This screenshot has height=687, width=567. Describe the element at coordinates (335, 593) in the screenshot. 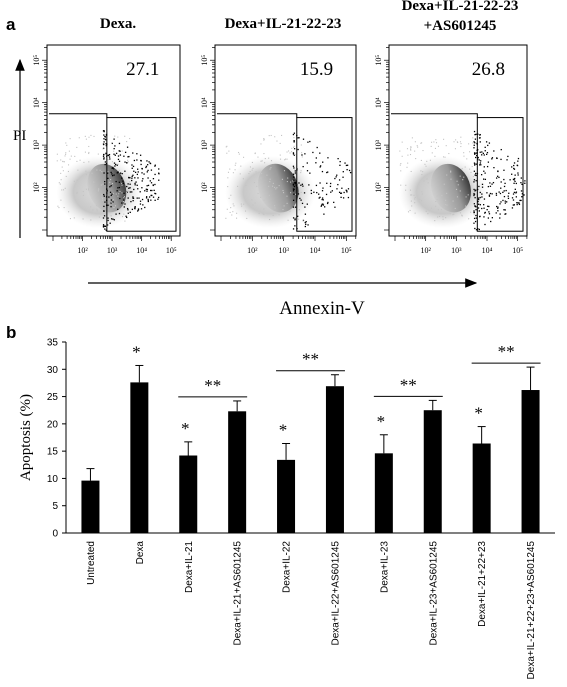

I see `category-label: Dexa+IL-22+AS601245` at that location.